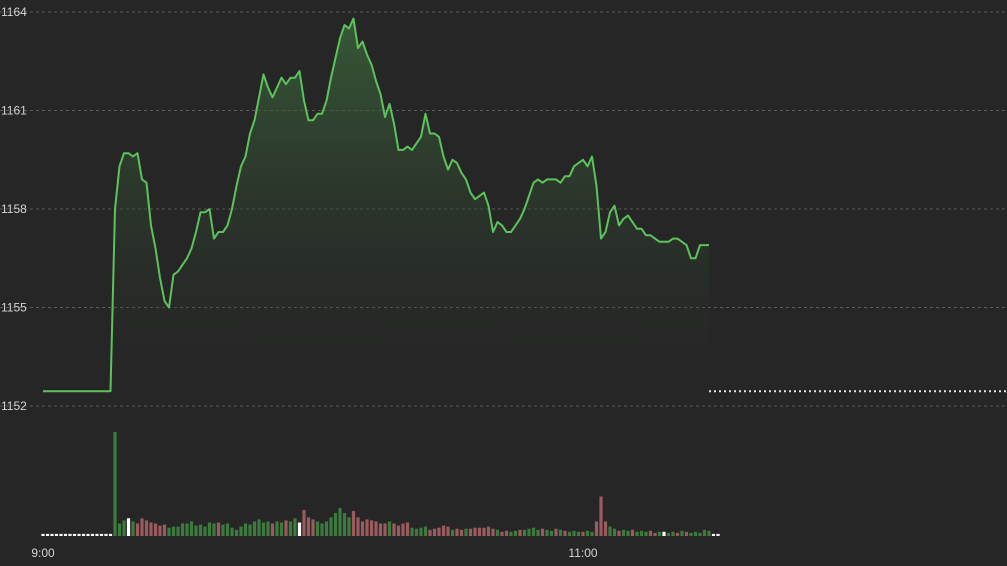 The image size is (1007, 566). Describe the element at coordinates (582, 553) in the screenshot. I see `x-tick-label: 11:00` at that location.